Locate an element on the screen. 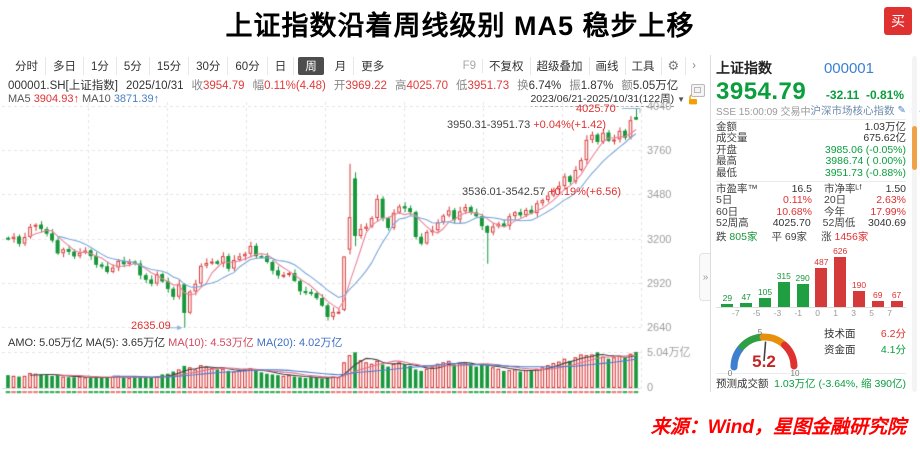  breadth-row: 跌 805家 平 69家 涨 1456家 is located at coordinates (792, 236).